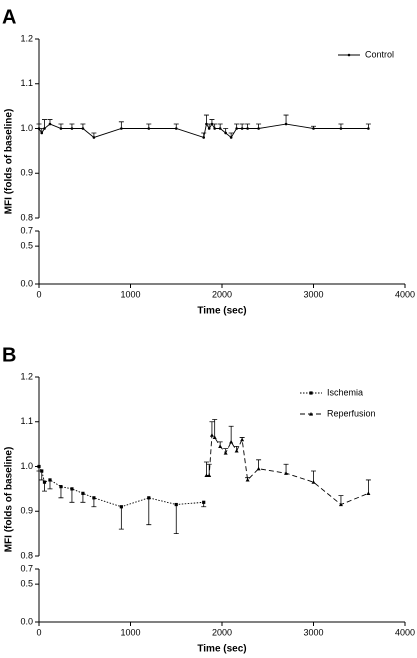 Image resolution: width=417 pixels, height=658 pixels. Describe the element at coordinates (351, 413) in the screenshot. I see `legend-label: Reperfusion` at that location.